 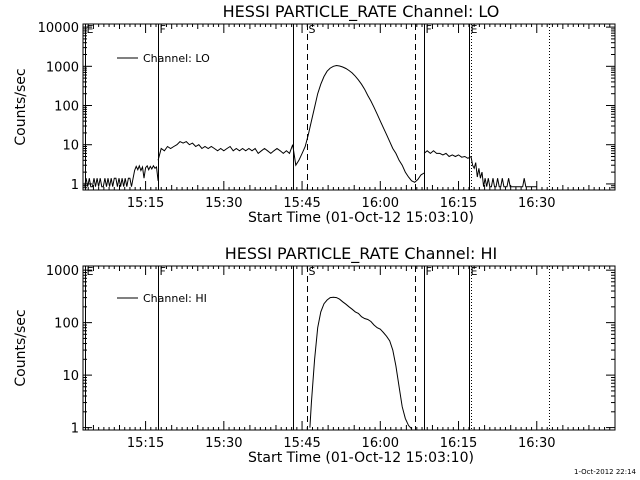 I want to click on ch1-ytick-label: 1000, so click(x=62, y=271).